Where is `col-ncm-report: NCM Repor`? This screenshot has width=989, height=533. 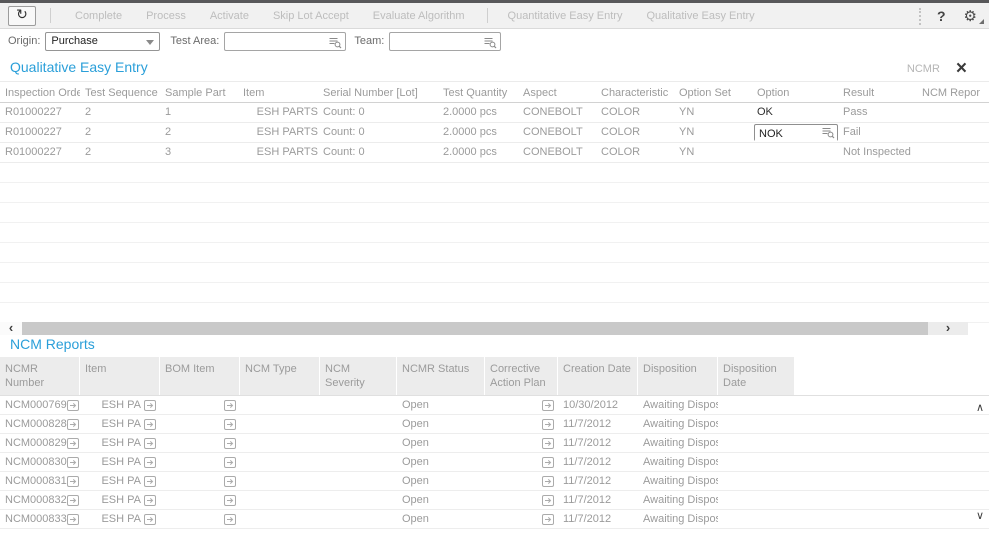
col-ncm-report: NCM Repor is located at coordinates (951, 93).